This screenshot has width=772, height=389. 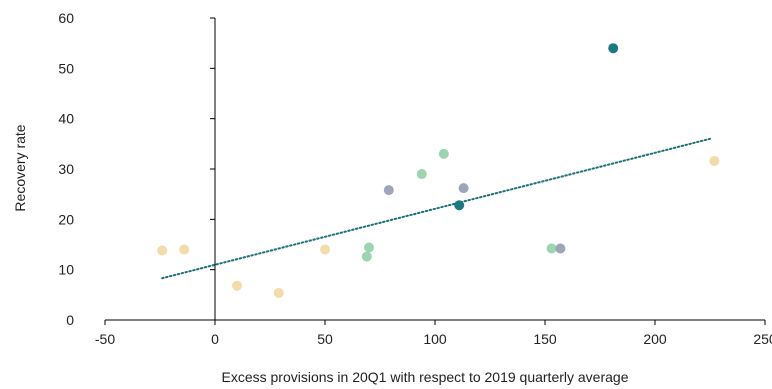 What do you see at coordinates (435, 339) in the screenshot?
I see `x-tick-label: 100` at bounding box center [435, 339].